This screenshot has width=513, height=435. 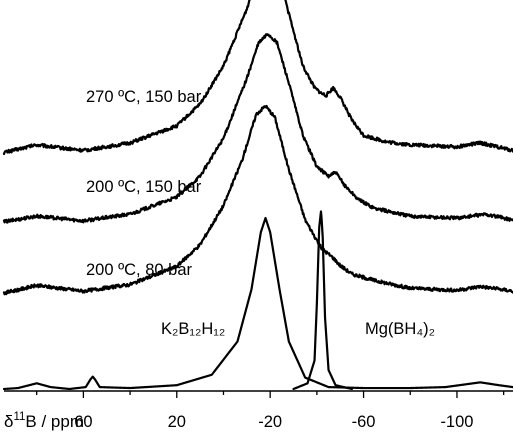 What do you see at coordinates (8, 421) in the screenshot?
I see `x-axis-label-delta: δ` at bounding box center [8, 421].